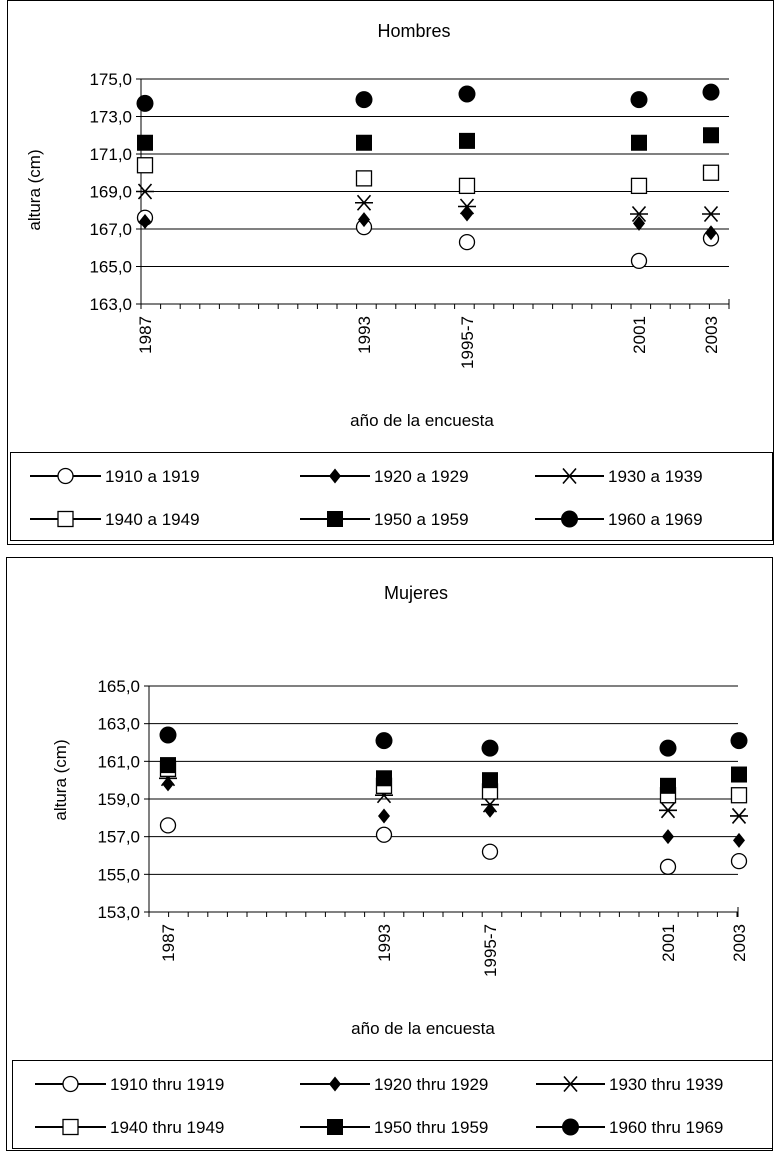 This screenshot has width=775, height=1152. What do you see at coordinates (152, 476) in the screenshot?
I see `legend-label: 1910 a 1919` at bounding box center [152, 476].